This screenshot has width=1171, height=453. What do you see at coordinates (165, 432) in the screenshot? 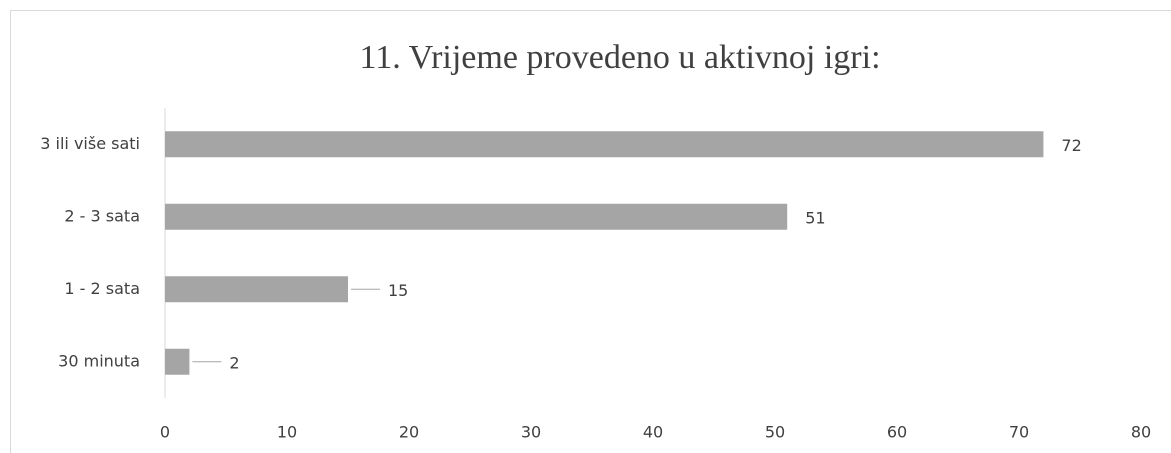
I see `x-tick-label: 0` at bounding box center [165, 432].